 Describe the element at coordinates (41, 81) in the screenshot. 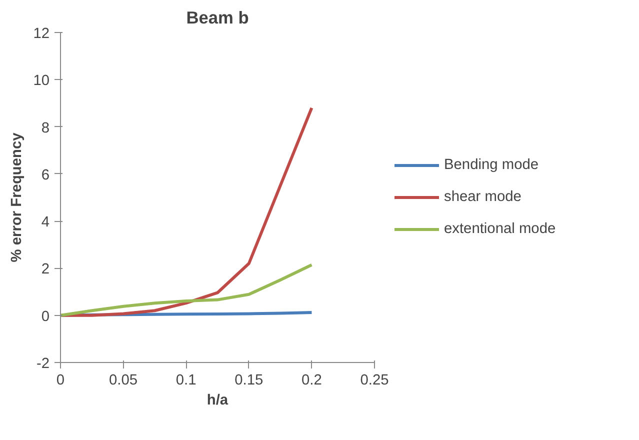

I see `y-tick-label: 10` at that location.